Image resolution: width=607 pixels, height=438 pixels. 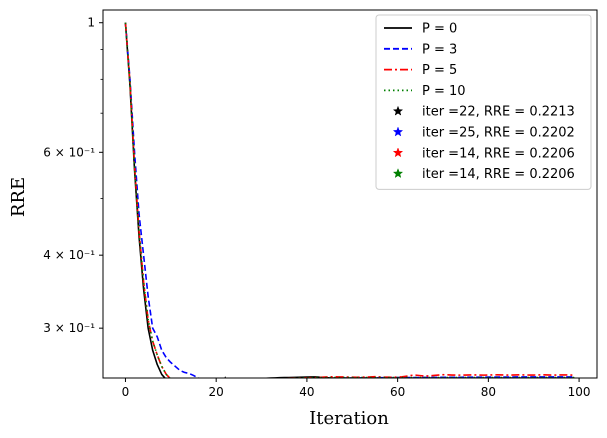 What do you see at coordinates (126, 392) in the screenshot?
I see `x-tick-label: 0` at bounding box center [126, 392].